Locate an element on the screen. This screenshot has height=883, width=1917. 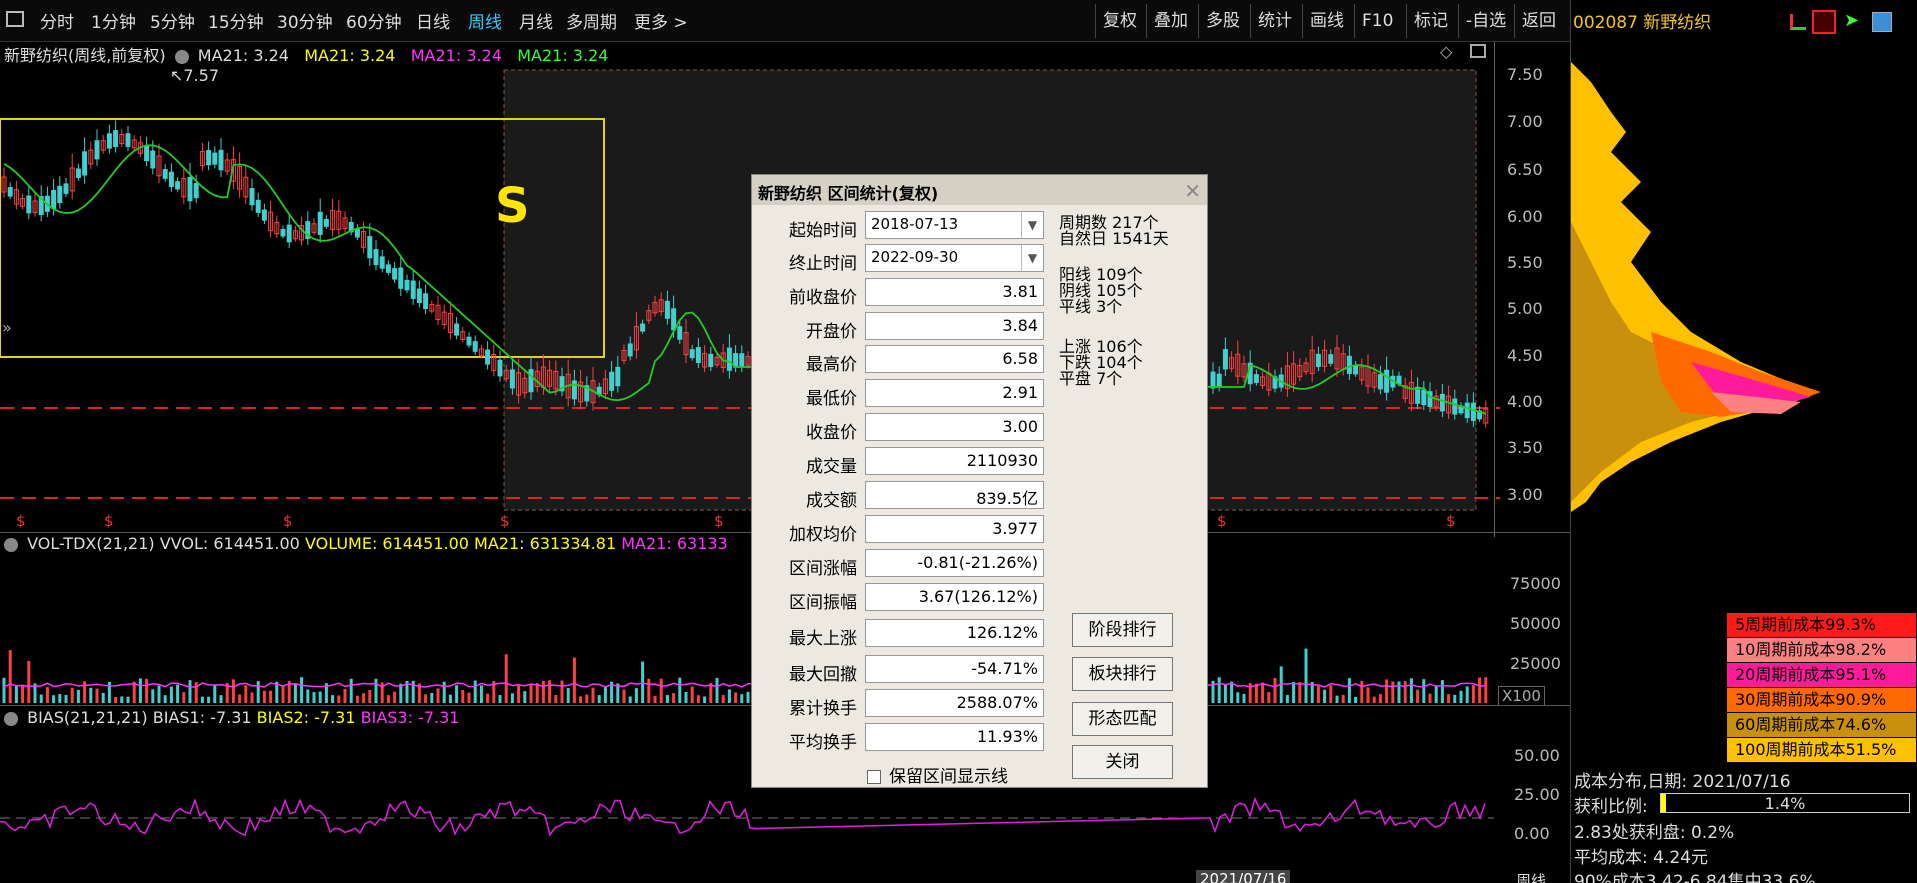
field-row: 区间涨幅 -0.81(-21.26%) is located at coordinates (902, 564).